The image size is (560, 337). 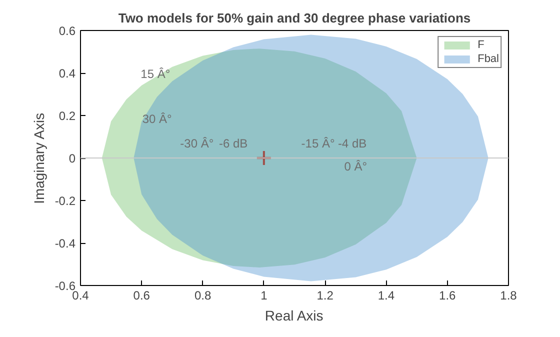 What do you see at coordinates (67, 73) in the screenshot?
I see `y-tick-label: 0.4` at bounding box center [67, 73].